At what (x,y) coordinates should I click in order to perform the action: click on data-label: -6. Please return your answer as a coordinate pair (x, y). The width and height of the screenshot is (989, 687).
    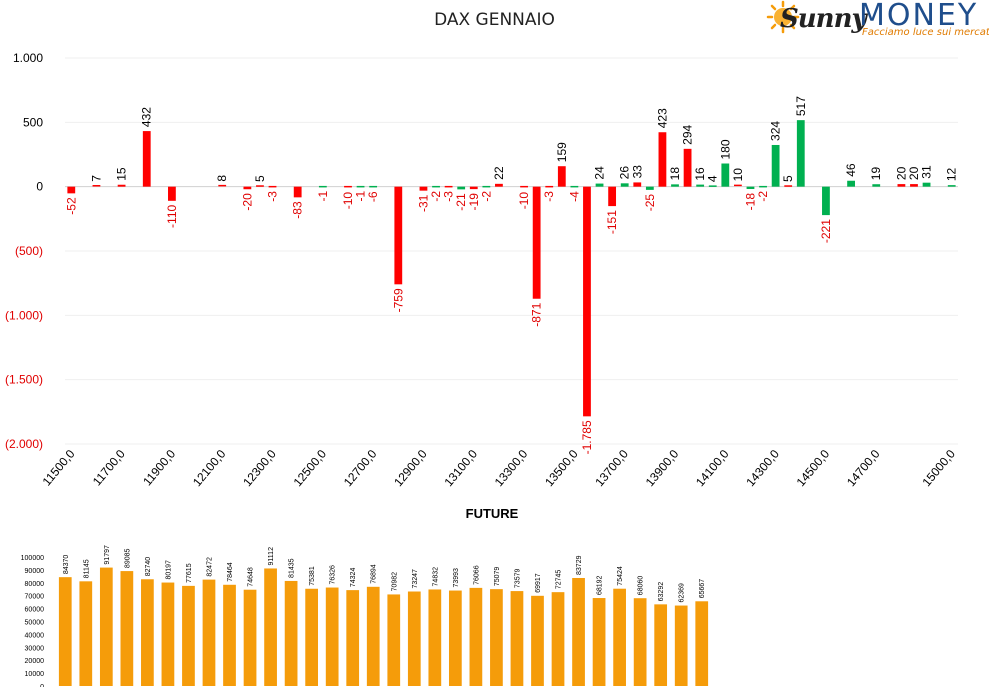
    Looking at the image, I should click on (373, 196).